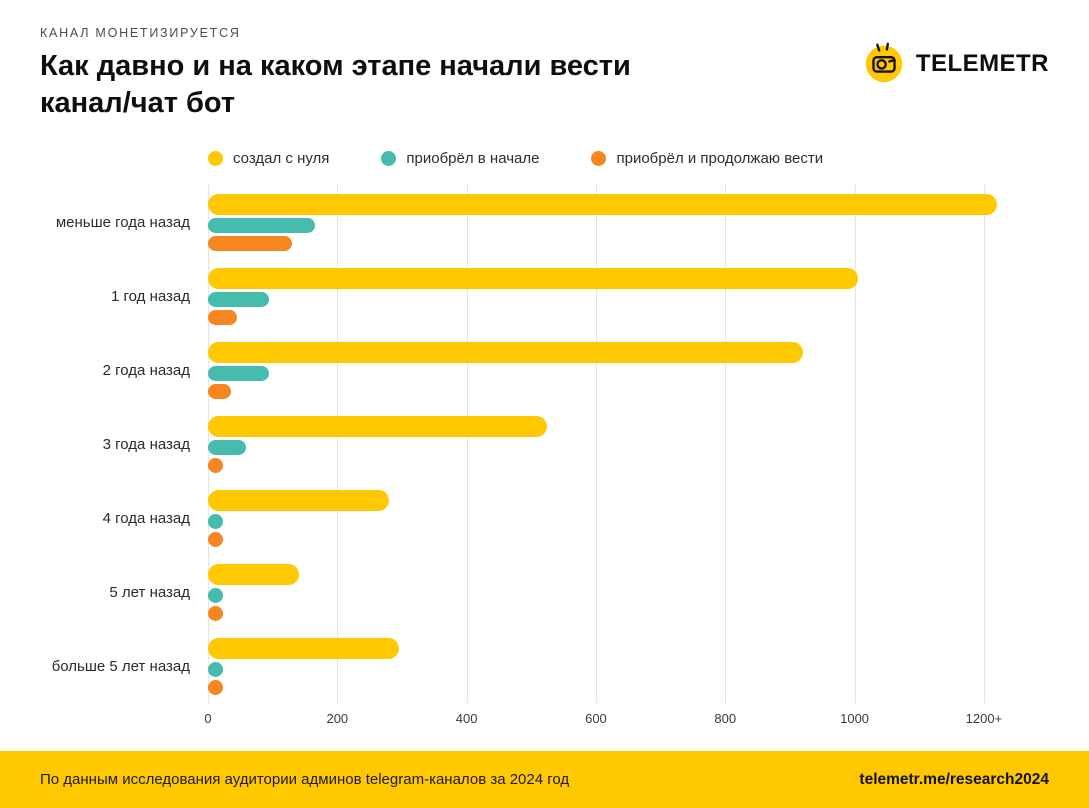 The width and height of the screenshot is (1089, 808). Describe the element at coordinates (208, 719) in the screenshot. I see `x-tick-label: 0` at that location.